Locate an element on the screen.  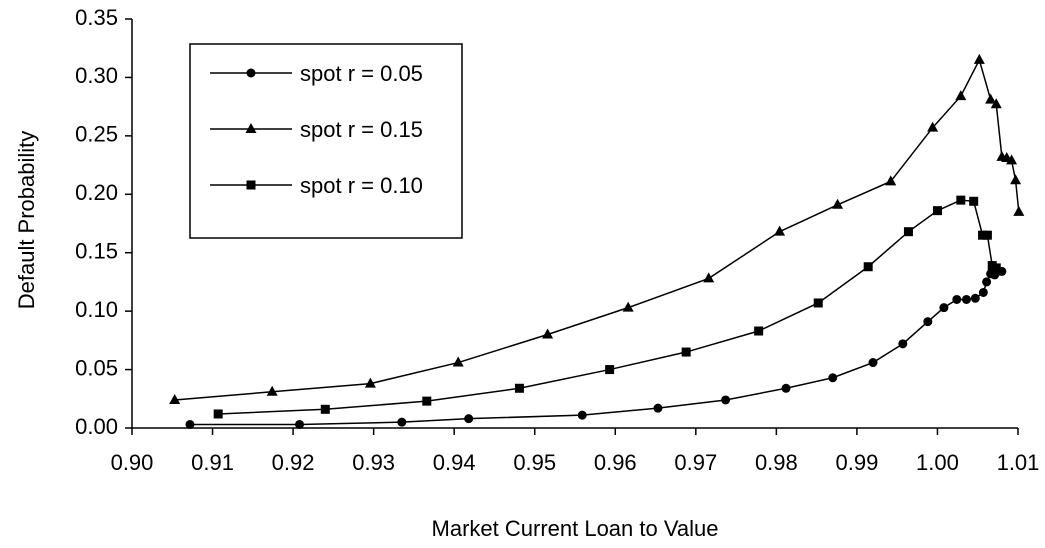
y-axis-label: Default Probability is located at coordinates (26, 220).